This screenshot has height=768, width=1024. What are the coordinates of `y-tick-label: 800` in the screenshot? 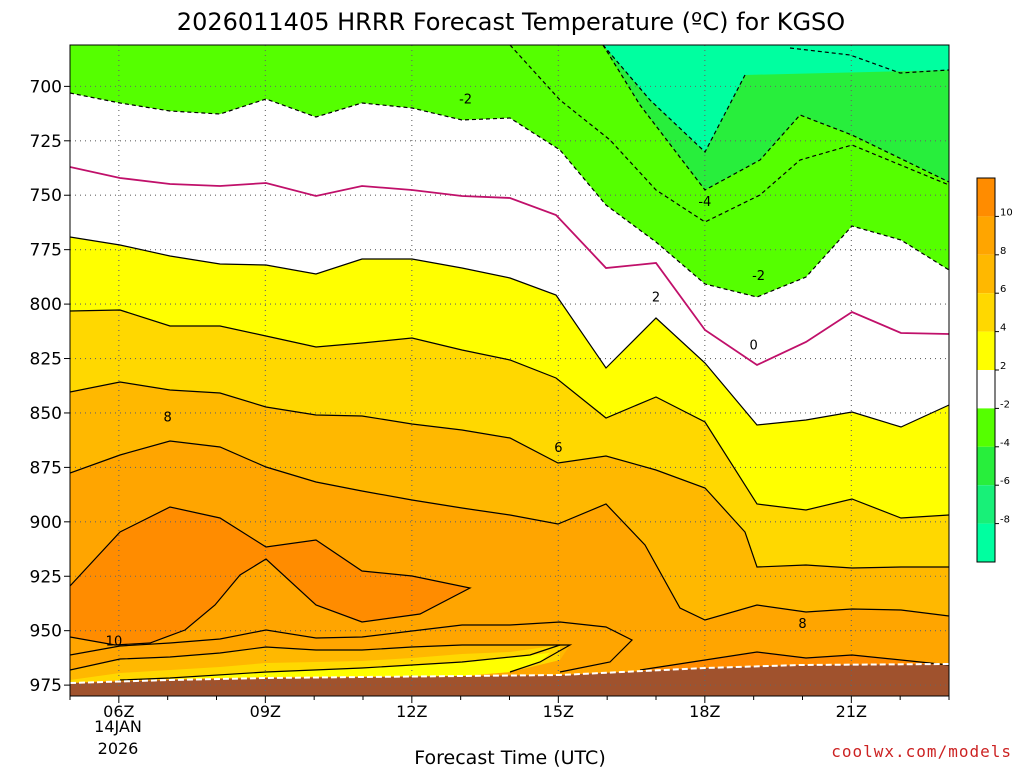 It's located at (46, 305).